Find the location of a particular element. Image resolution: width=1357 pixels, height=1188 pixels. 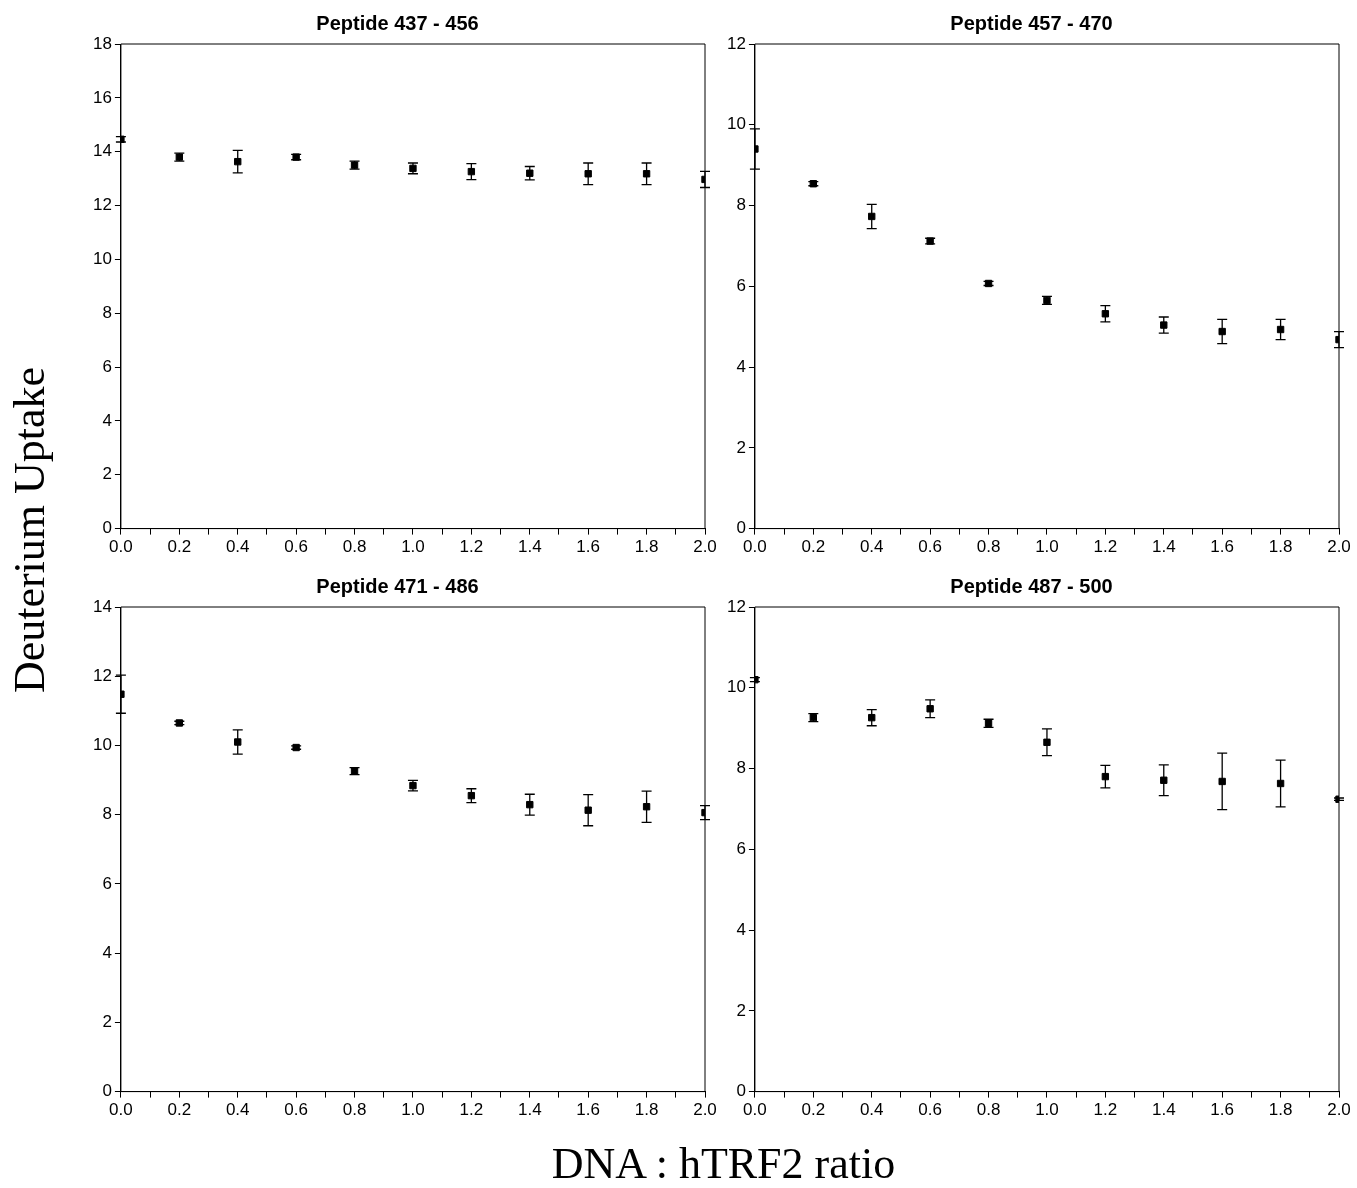

y-tick-label: 18 is located at coordinates (102, 43).